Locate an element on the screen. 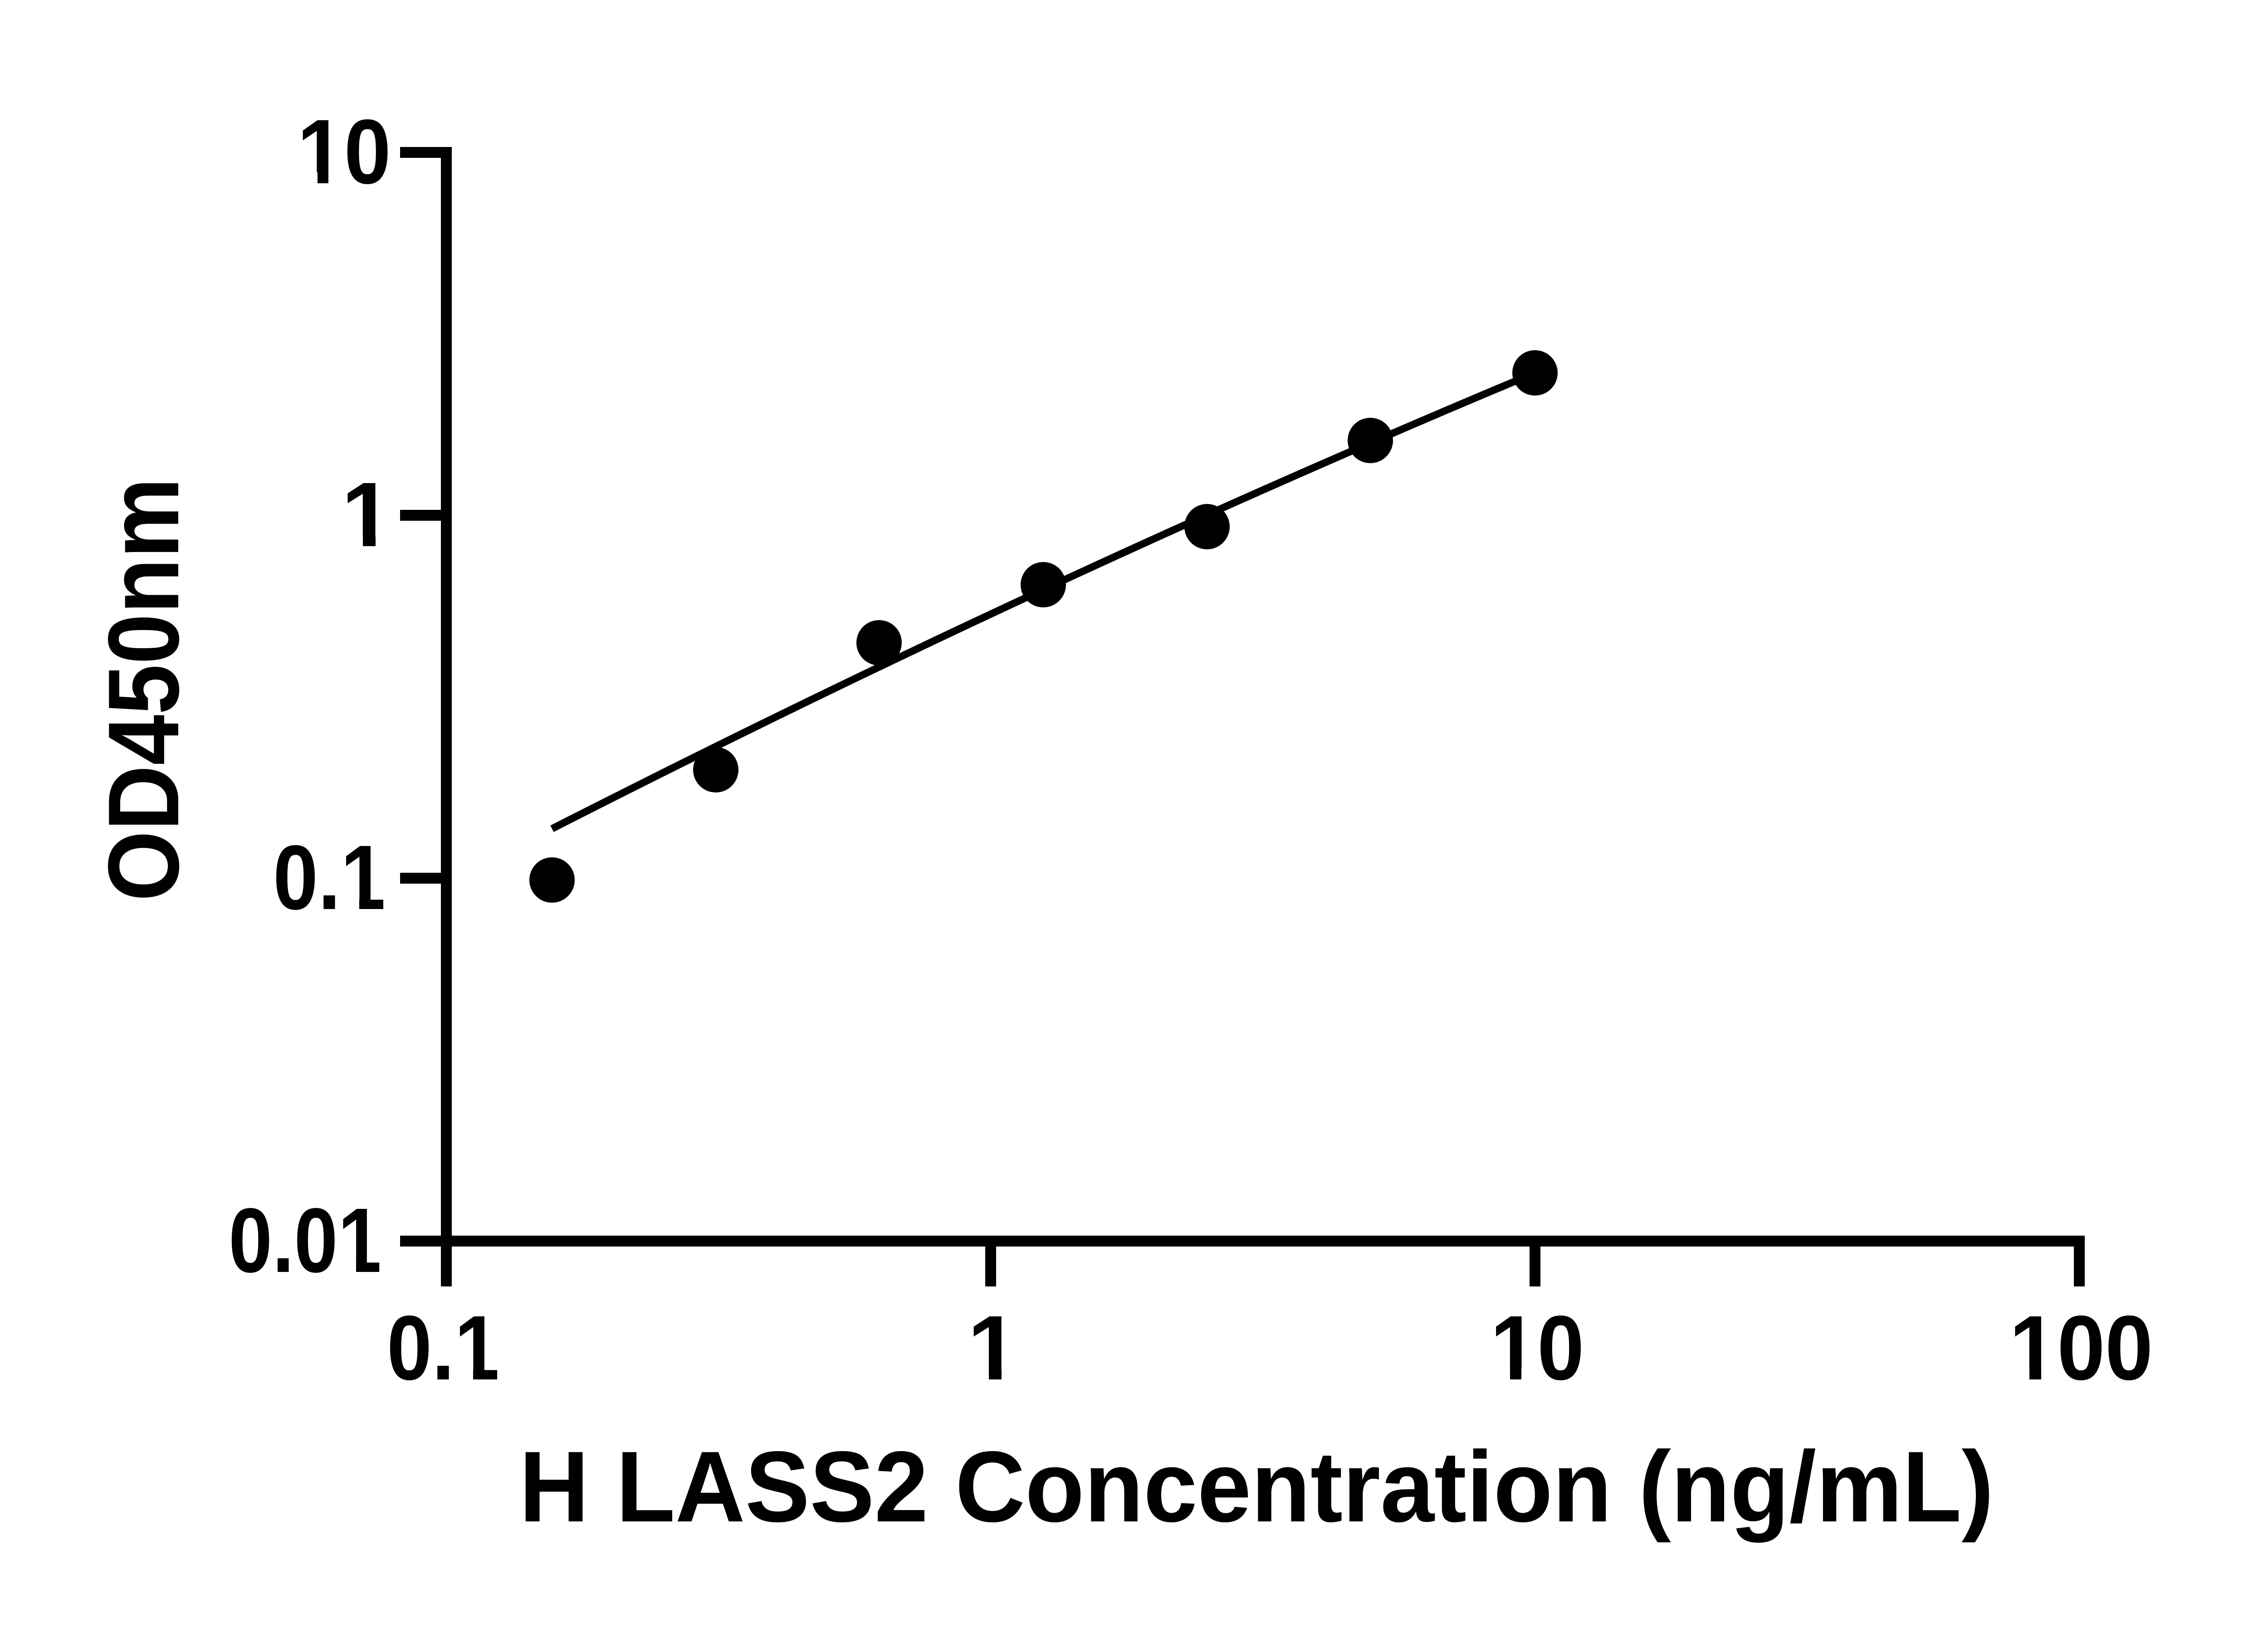 The height and width of the screenshot is (1633, 2268). svg-text: 100 is located at coordinates (2081, 1347).